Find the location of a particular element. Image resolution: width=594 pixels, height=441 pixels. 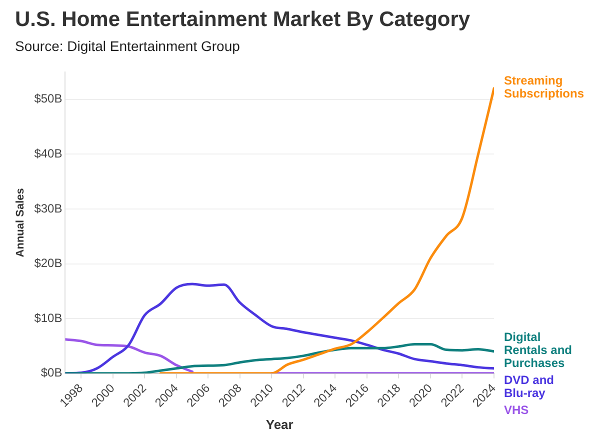

series-label: DVD and Blu-ray is located at coordinates (529, 386).